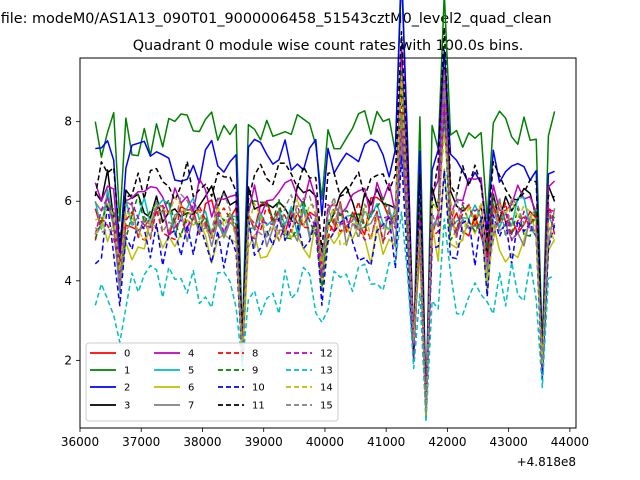 This screenshot has height=480, width=640. What do you see at coordinates (264, 442) in the screenshot?
I see `x-tick-label: 39000` at bounding box center [264, 442].